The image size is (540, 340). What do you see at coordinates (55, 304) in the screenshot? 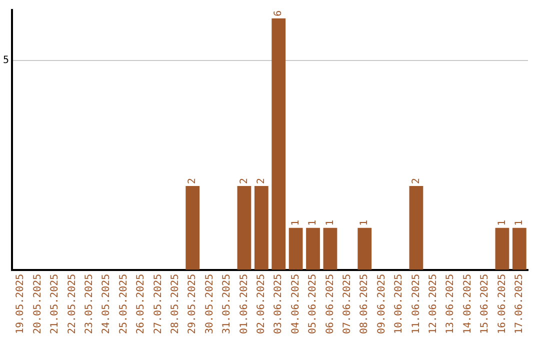
I see `x-tick-label: 21.05.2025` at bounding box center [55, 304].